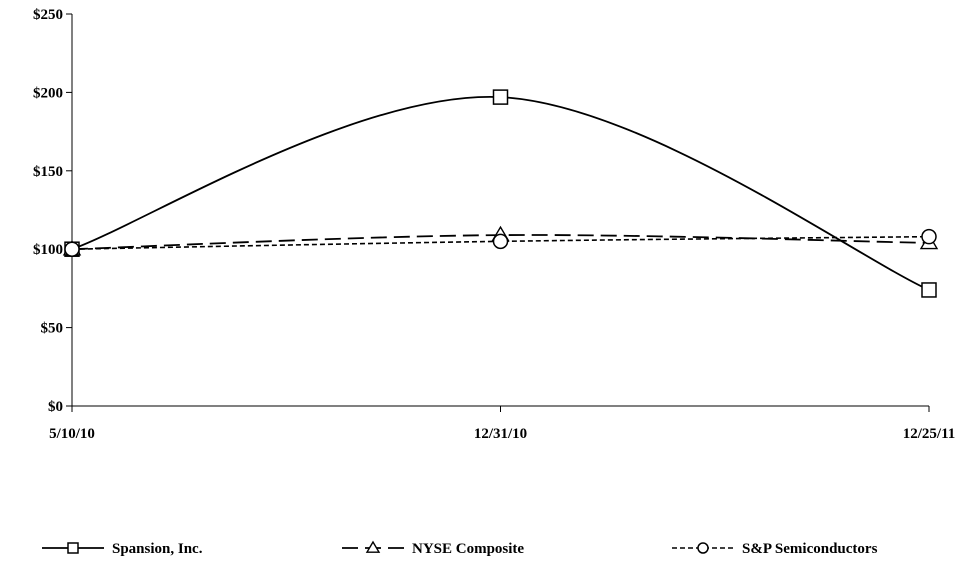 This screenshot has width=967, height=569. Describe the element at coordinates (468, 549) in the screenshot. I see `legend-label-nyse-composite: NYSE Composite` at that location.